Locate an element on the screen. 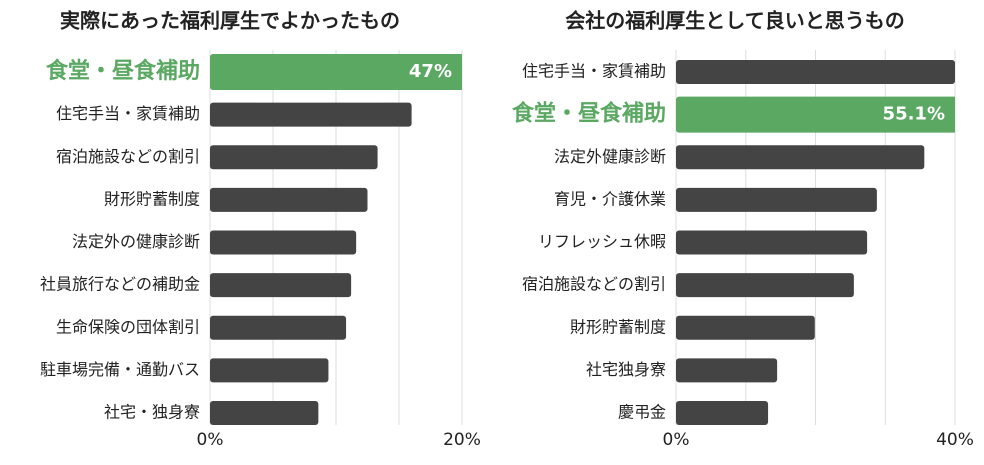 The width and height of the screenshot is (984, 465). category-label: リフレッシュ休暇 is located at coordinates (602, 241).